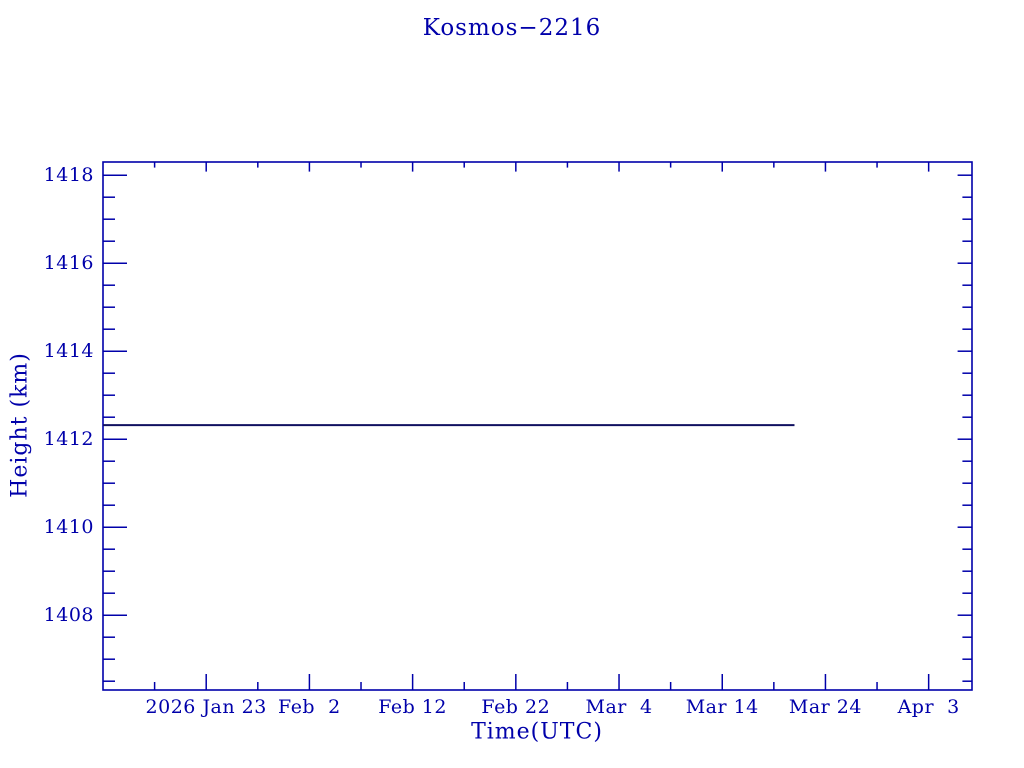  I want to click on chart-title: Kosmos−2216, so click(512, 28).